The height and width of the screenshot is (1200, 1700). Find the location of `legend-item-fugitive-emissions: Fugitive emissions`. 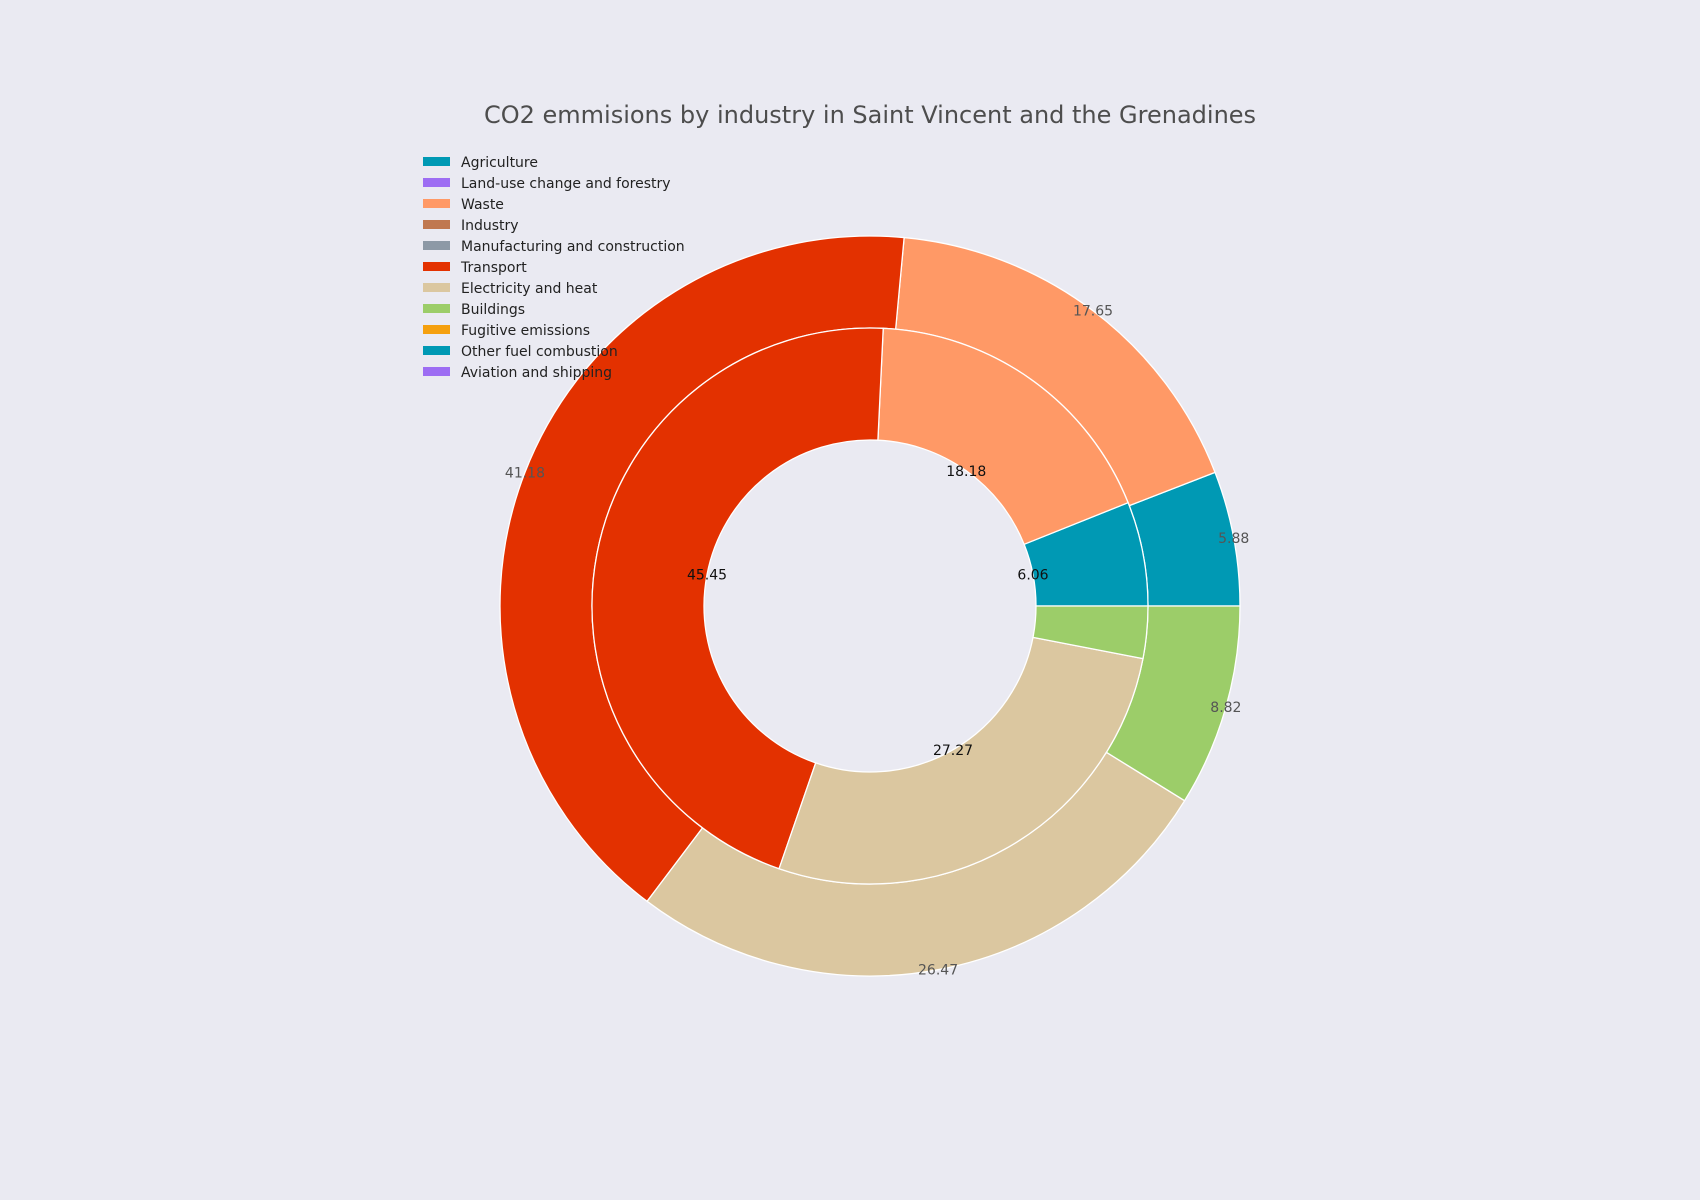

legend-item-fugitive-emissions: Fugitive emissions is located at coordinates (506, 331).